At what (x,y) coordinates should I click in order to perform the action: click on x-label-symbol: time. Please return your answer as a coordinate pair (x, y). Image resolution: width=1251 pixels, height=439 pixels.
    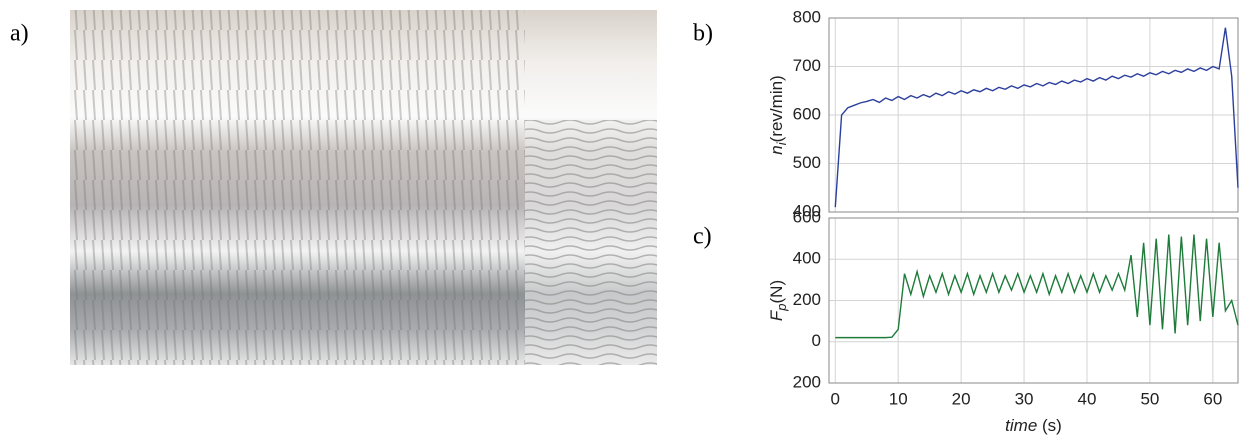
    Looking at the image, I should click on (1021, 425).